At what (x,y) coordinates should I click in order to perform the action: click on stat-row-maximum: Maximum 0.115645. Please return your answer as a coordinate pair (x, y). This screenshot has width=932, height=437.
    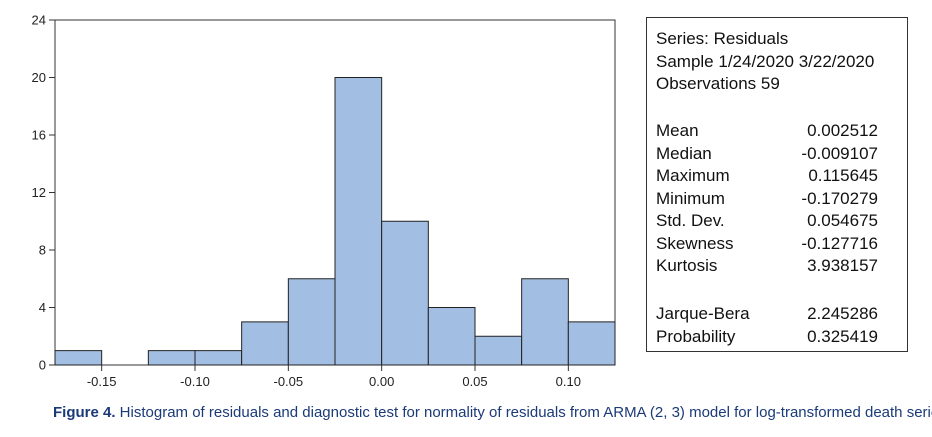
    Looking at the image, I should click on (767, 176).